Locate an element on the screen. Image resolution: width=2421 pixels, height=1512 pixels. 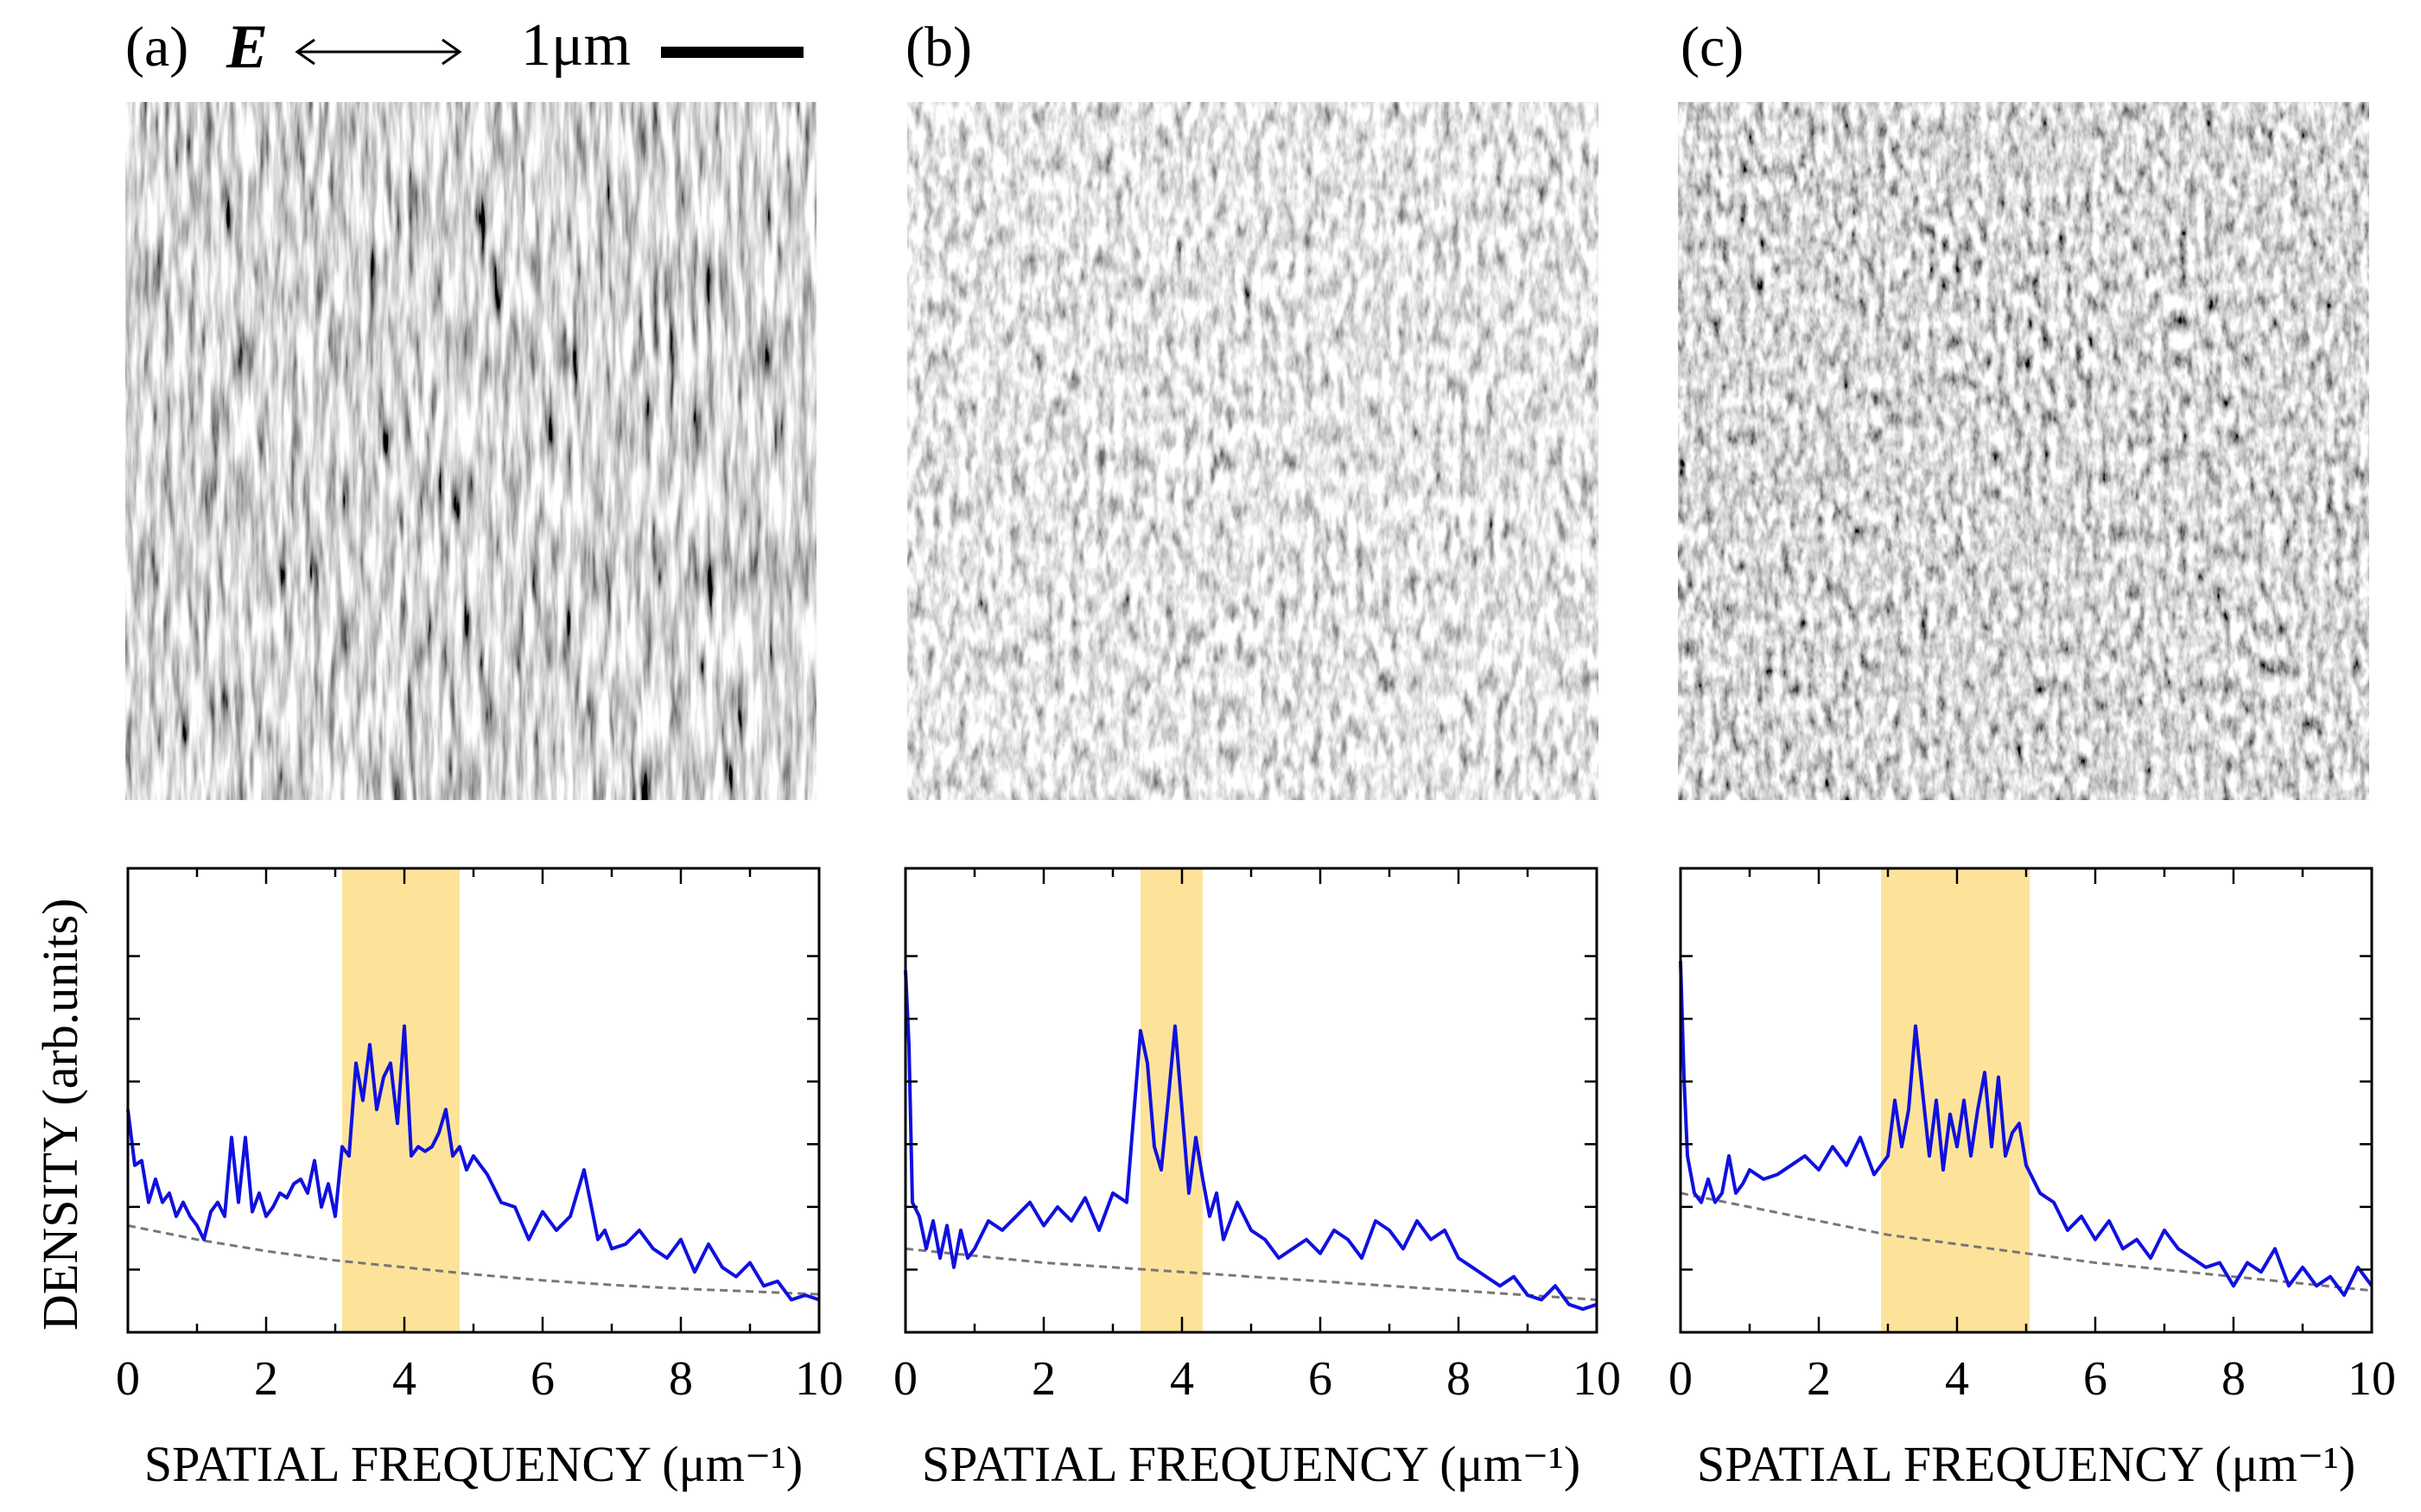
scale-bar is located at coordinates (732, 52).